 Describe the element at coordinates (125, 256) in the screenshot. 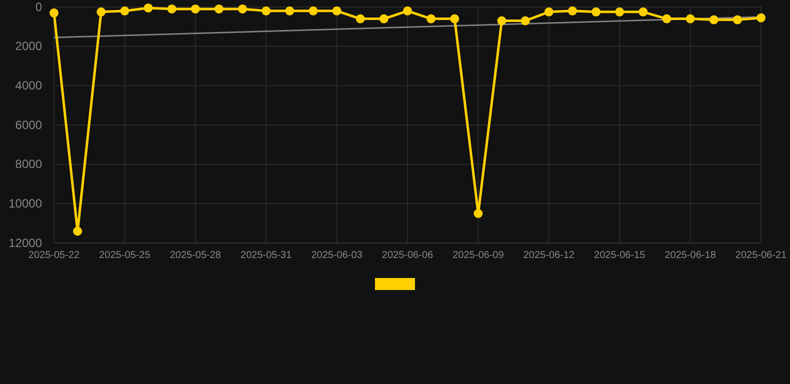

I see `x-tick-label: 2025-05-25` at that location.